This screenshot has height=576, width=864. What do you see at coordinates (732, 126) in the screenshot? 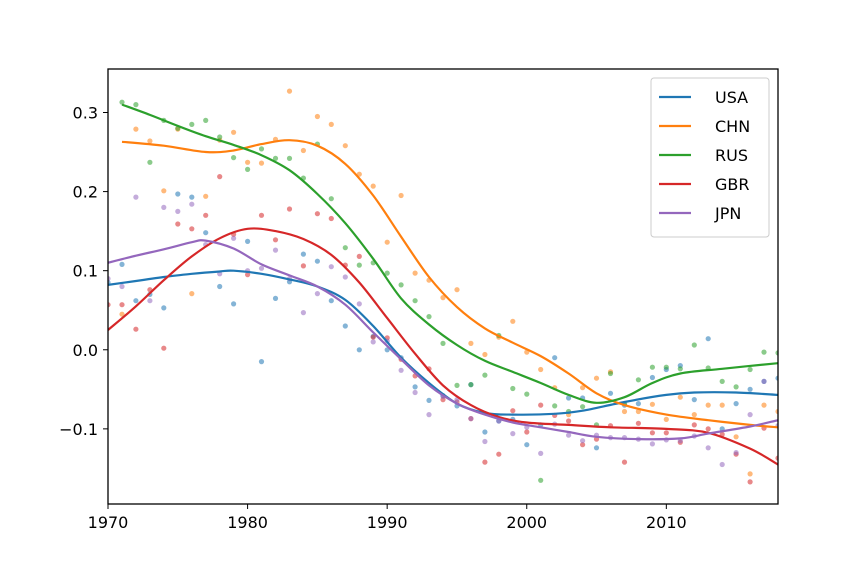
I see `legend-label-chn: CHN` at bounding box center [732, 126].